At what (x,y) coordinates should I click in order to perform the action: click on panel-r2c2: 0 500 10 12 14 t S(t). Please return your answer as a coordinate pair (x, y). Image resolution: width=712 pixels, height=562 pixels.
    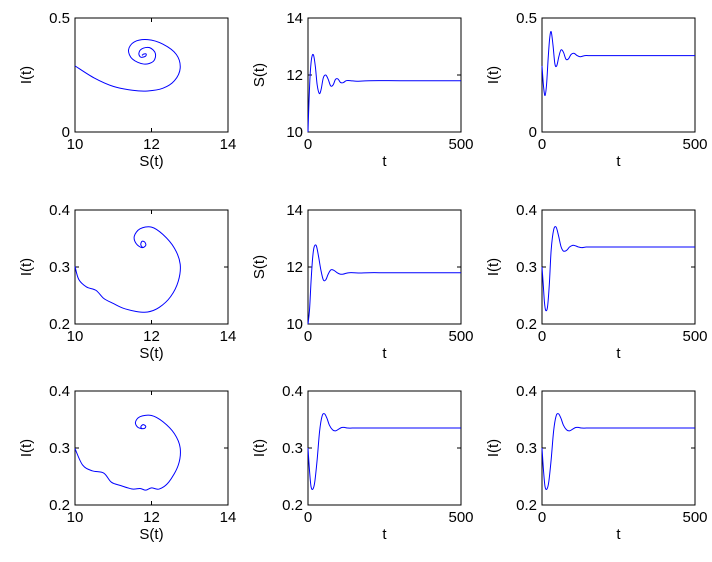
    Looking at the image, I should click on (362, 282).